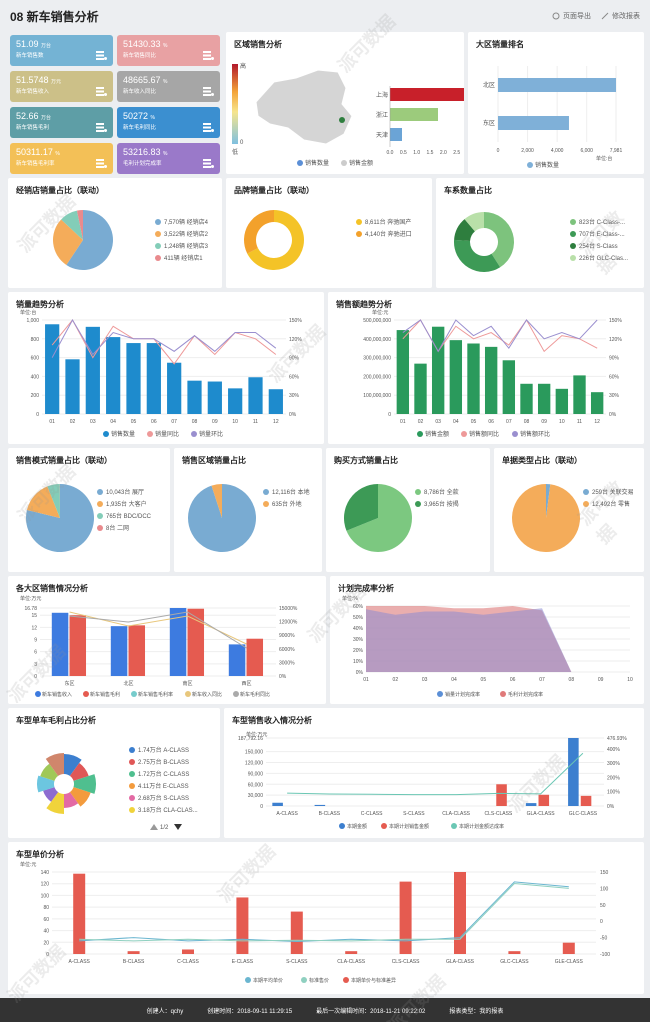 The height and width of the screenshot is (1022, 650). I want to click on legend-label: 3,522辆 经销店2, so click(186, 234).